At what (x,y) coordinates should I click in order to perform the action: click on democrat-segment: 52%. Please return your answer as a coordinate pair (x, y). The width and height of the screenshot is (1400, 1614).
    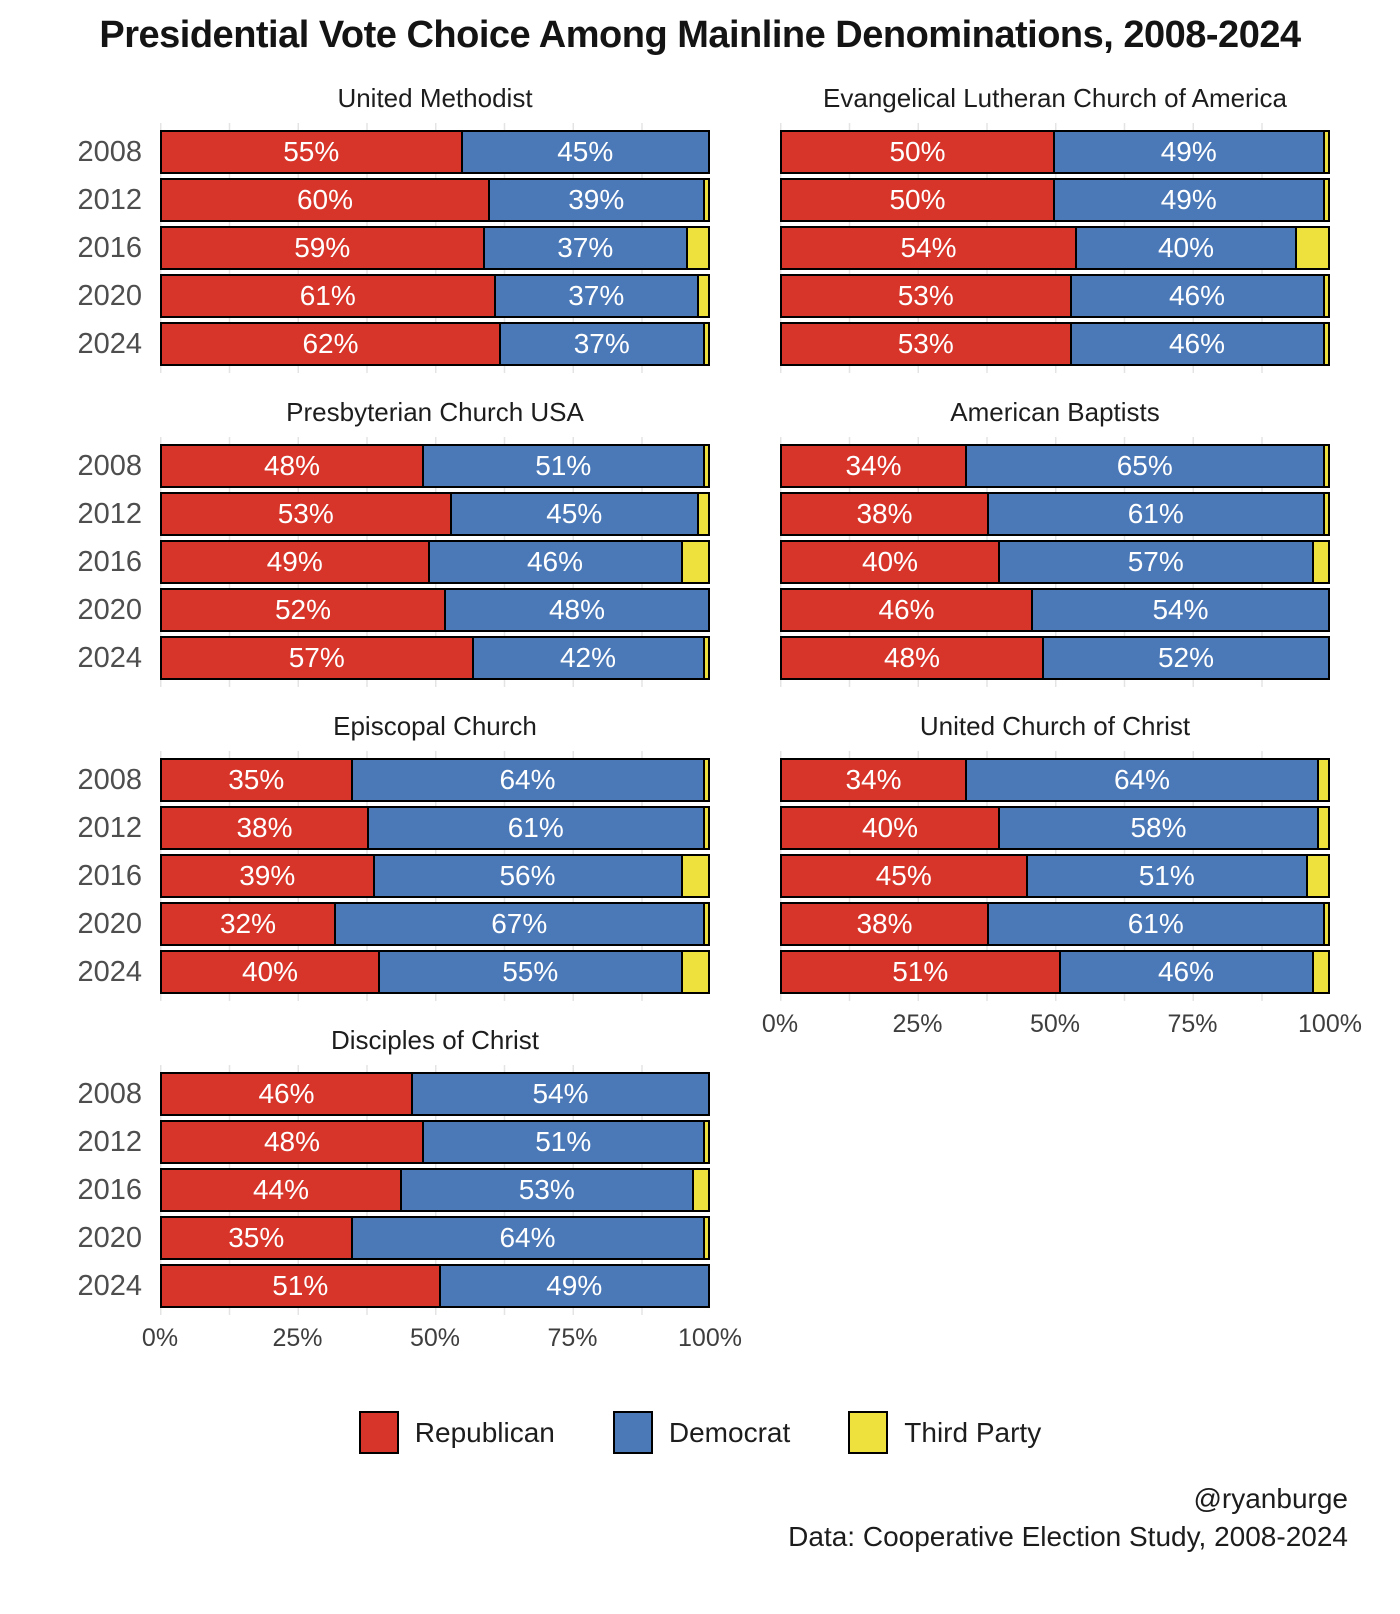
    Looking at the image, I should click on (1187, 658).